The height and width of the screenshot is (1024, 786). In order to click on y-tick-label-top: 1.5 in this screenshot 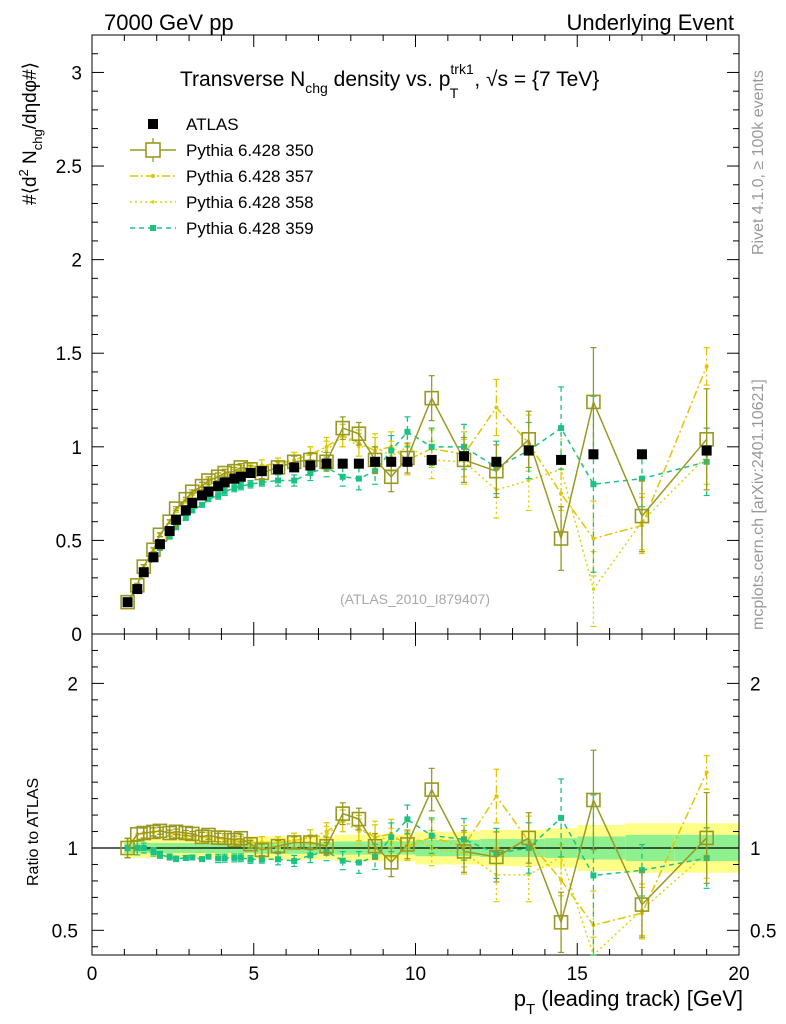, I will do `click(69, 354)`.